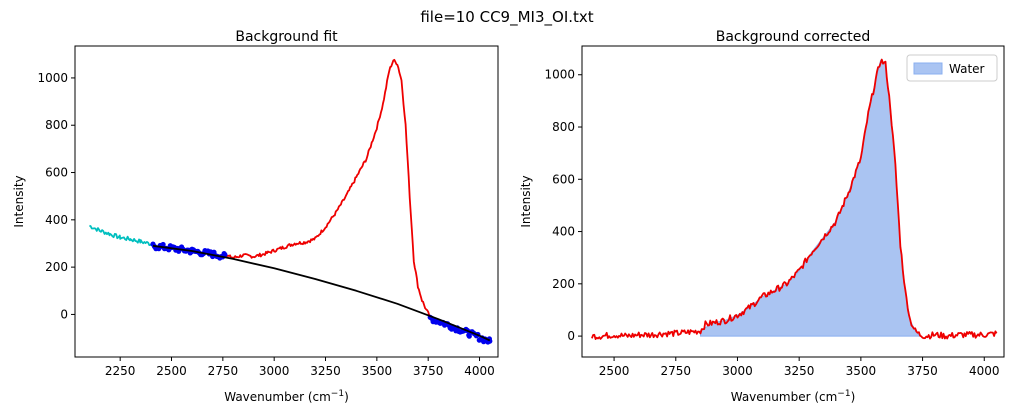  What do you see at coordinates (928, 68) in the screenshot?
I see `legend-swatch` at bounding box center [928, 68].